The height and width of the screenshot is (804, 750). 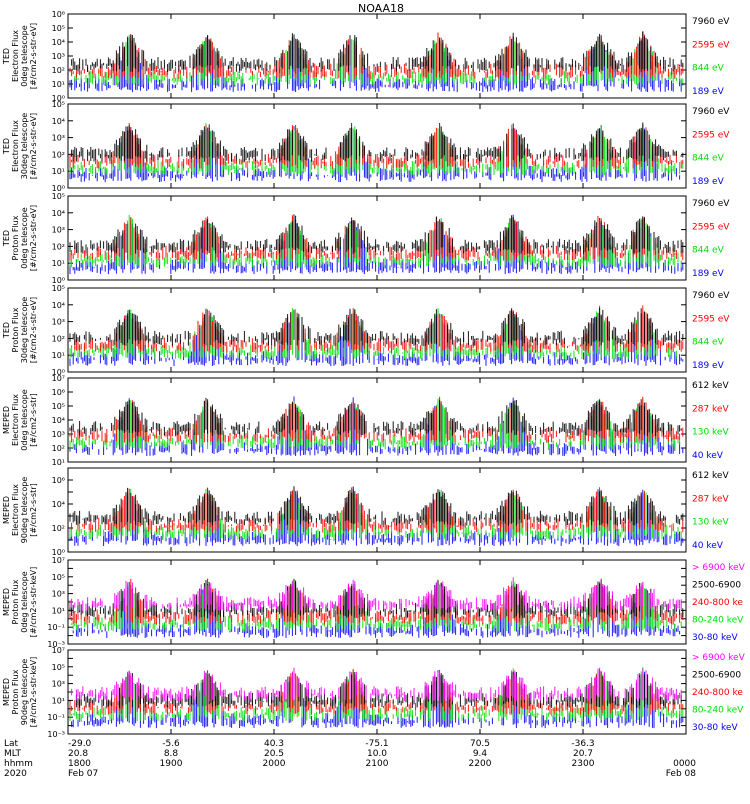 What do you see at coordinates (381, 8) in the screenshot?
I see `chart-title: NOAA18` at bounding box center [381, 8].